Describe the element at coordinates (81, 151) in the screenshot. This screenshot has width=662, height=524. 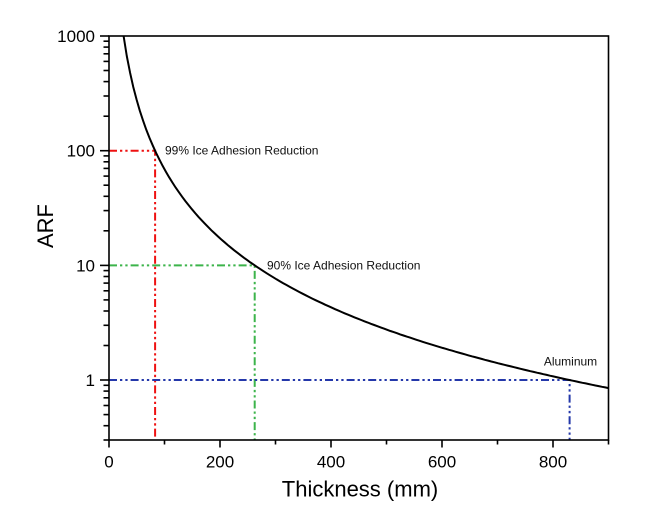
I see `svg-text: 100` at that location.